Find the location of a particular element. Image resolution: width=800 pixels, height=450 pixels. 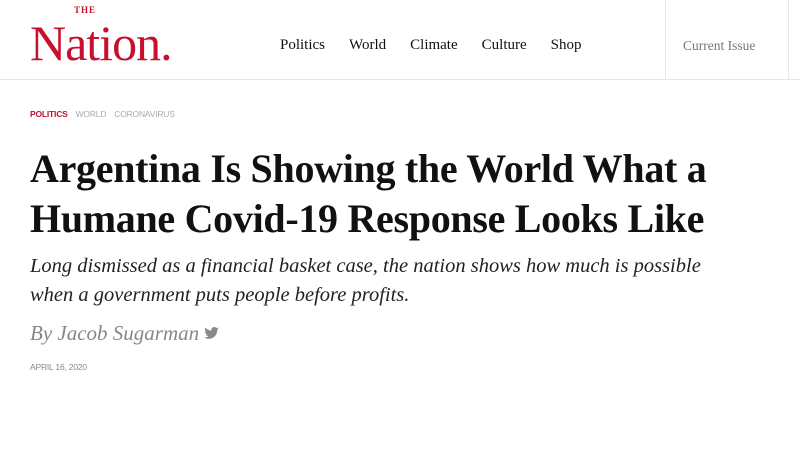

author-link: By Jacob Sugarman is located at coordinates (115, 333).